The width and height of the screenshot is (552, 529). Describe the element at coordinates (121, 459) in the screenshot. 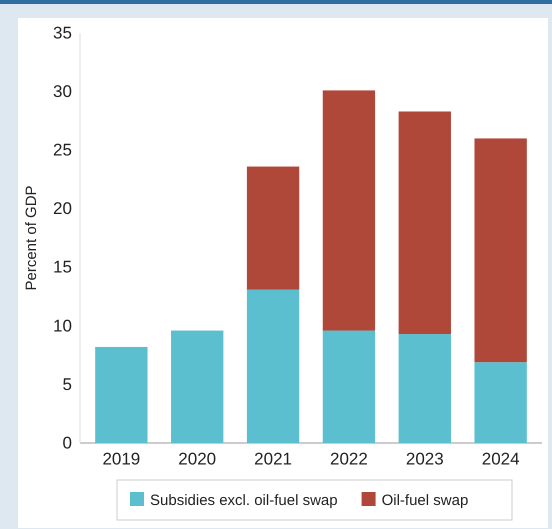

I see `x-tick-label: 2019` at that location.